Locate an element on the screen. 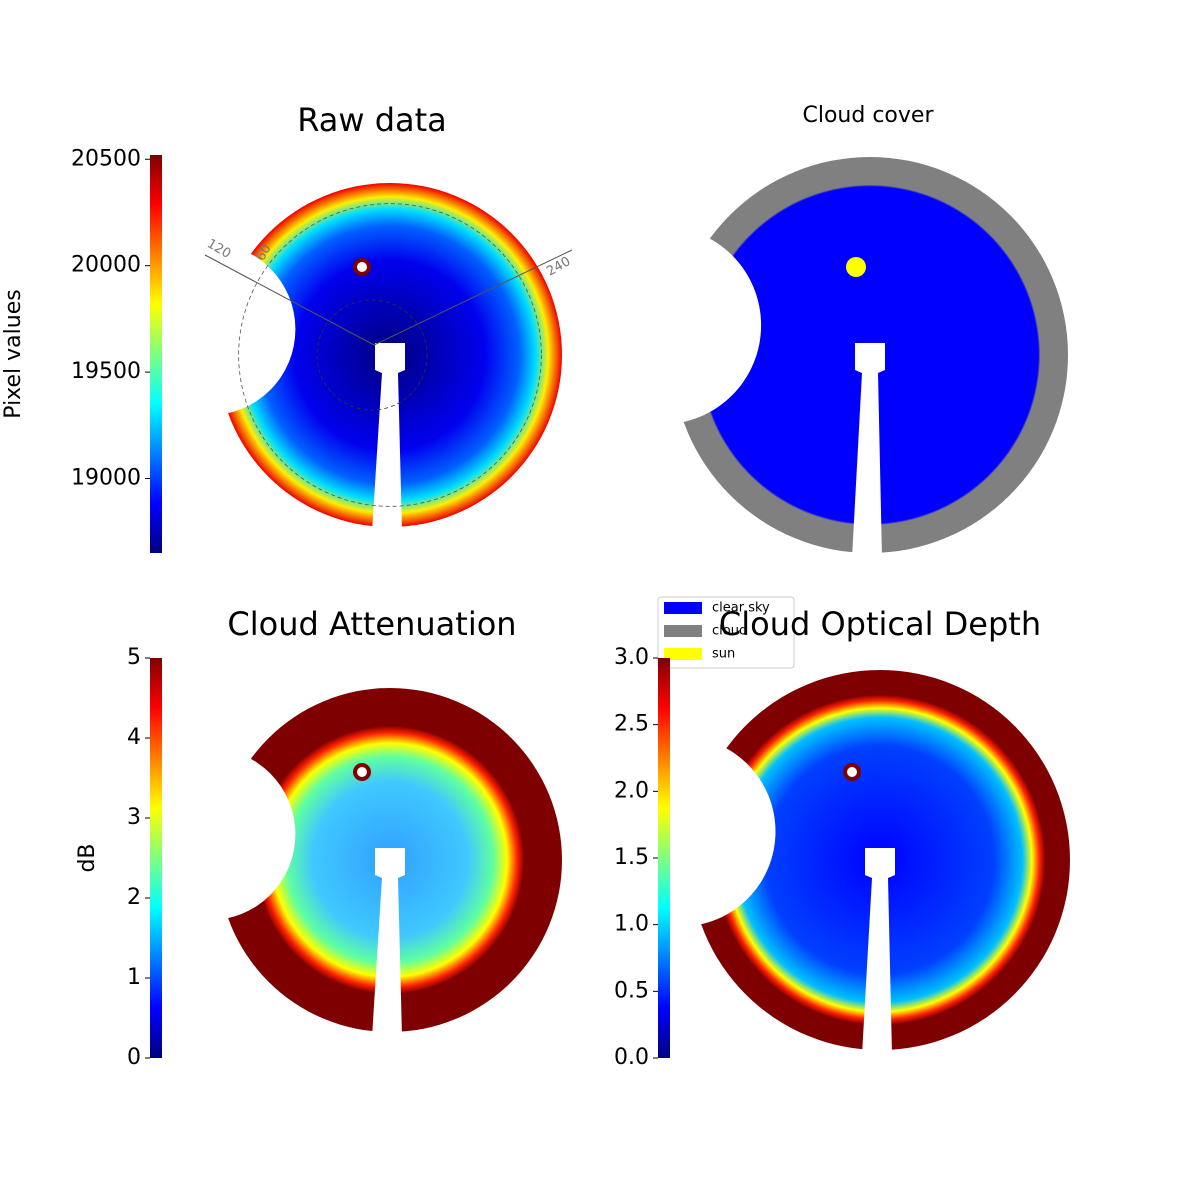 This screenshot has width=1200, height=1200. colorbar-tick-label: 2.0 is located at coordinates (631, 790).